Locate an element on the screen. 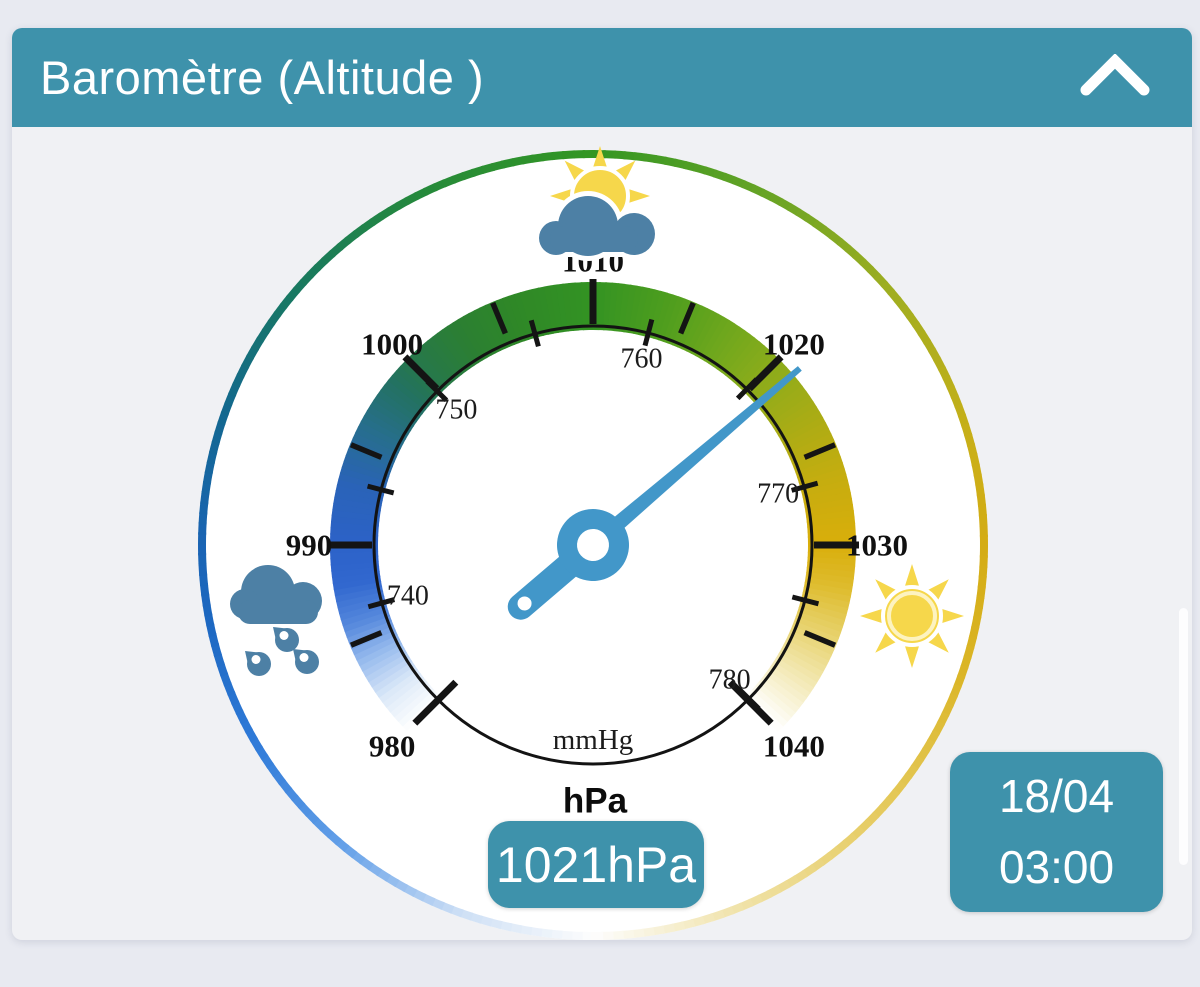 This screenshot has height=987, width=1200. scrollbar-thumb is located at coordinates (1183, 736).